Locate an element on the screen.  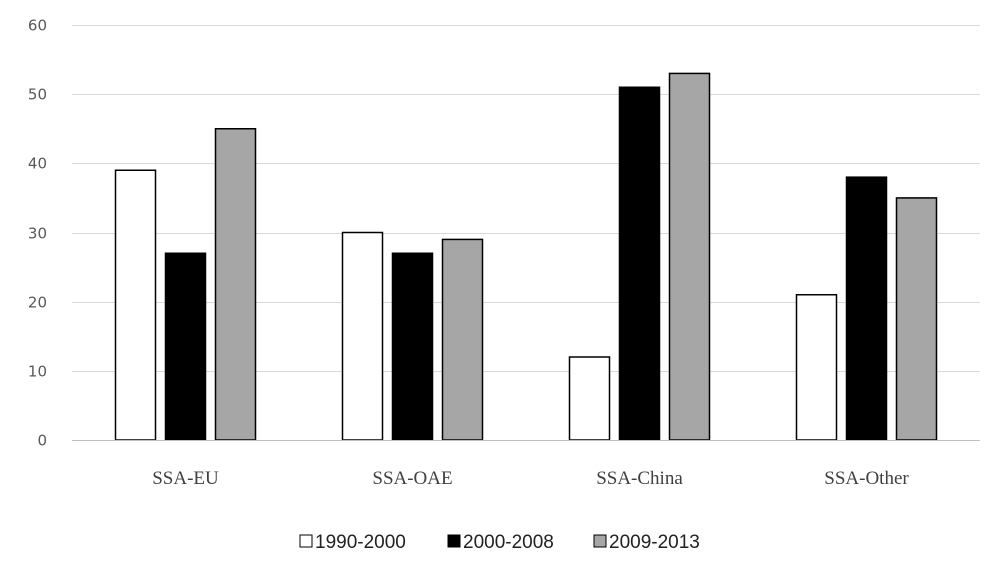
bar-ssa-eu-2009-2013 is located at coordinates (235, 284).